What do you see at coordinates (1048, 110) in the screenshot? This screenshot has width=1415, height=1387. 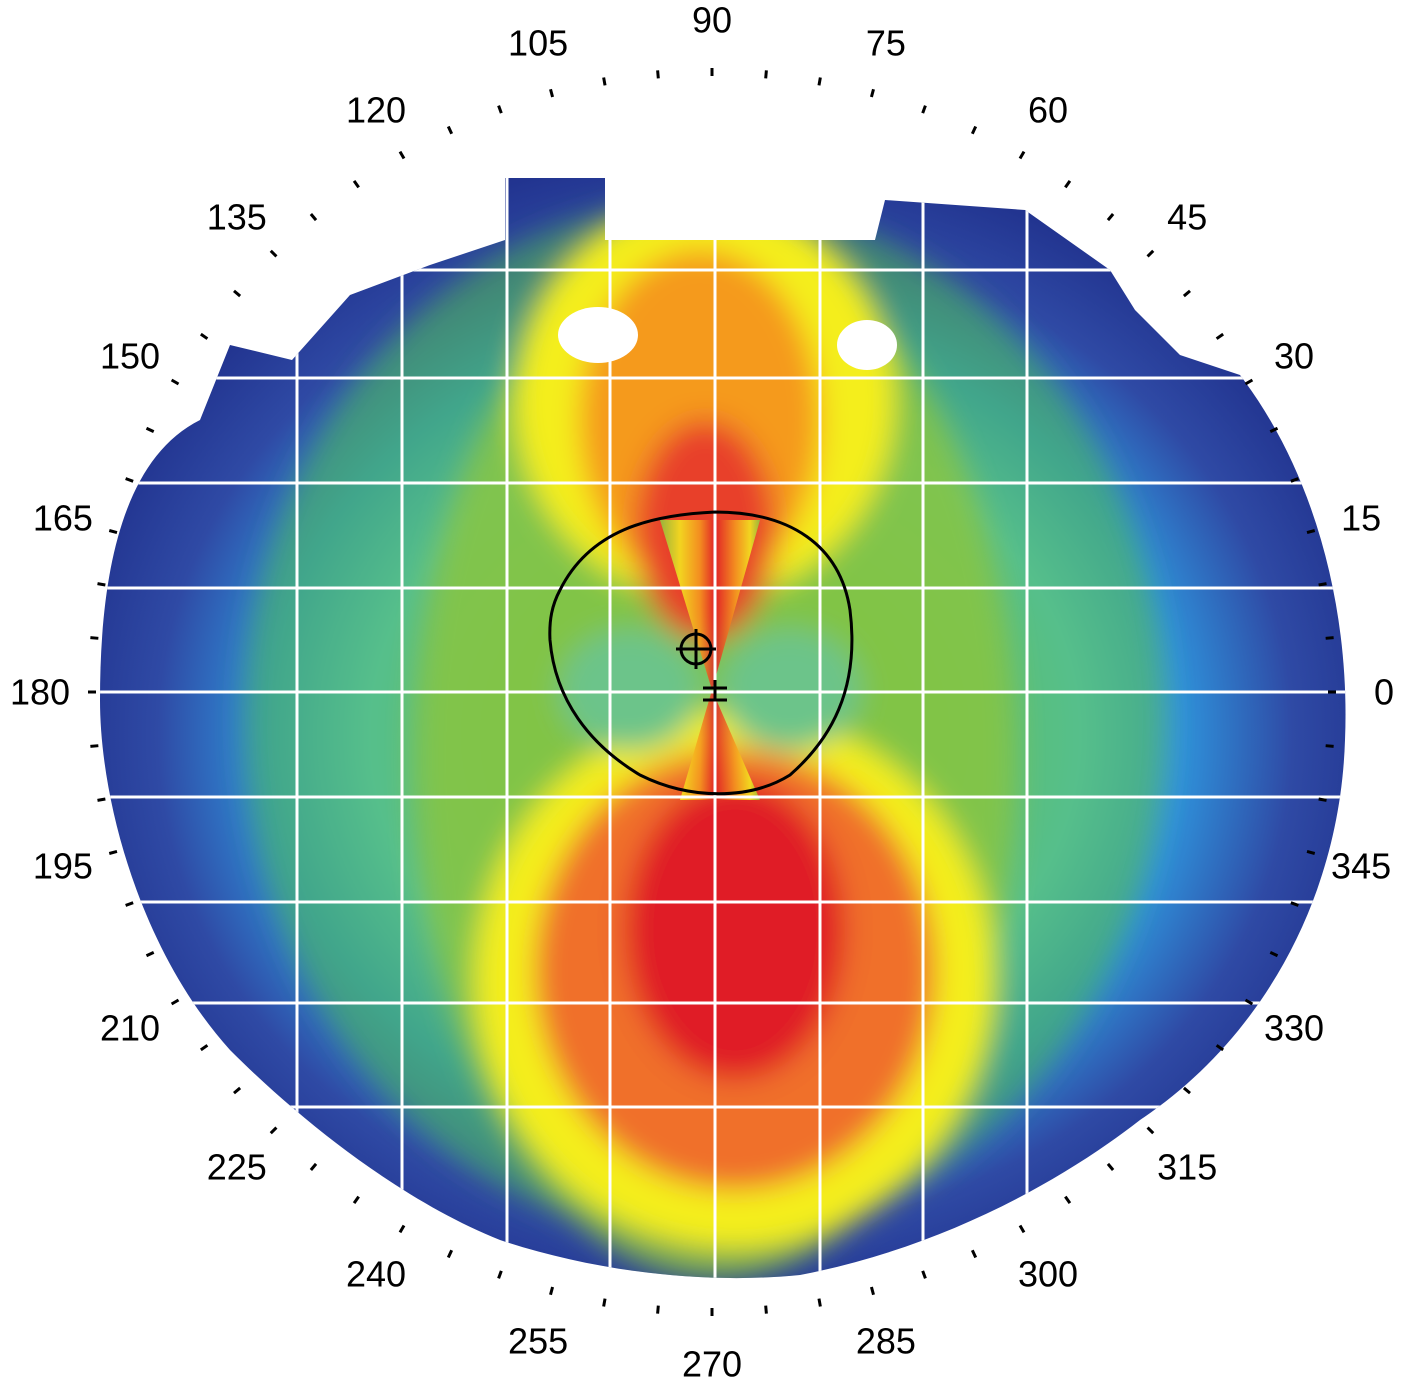 I see `angle-label-60: 60` at bounding box center [1048, 110].